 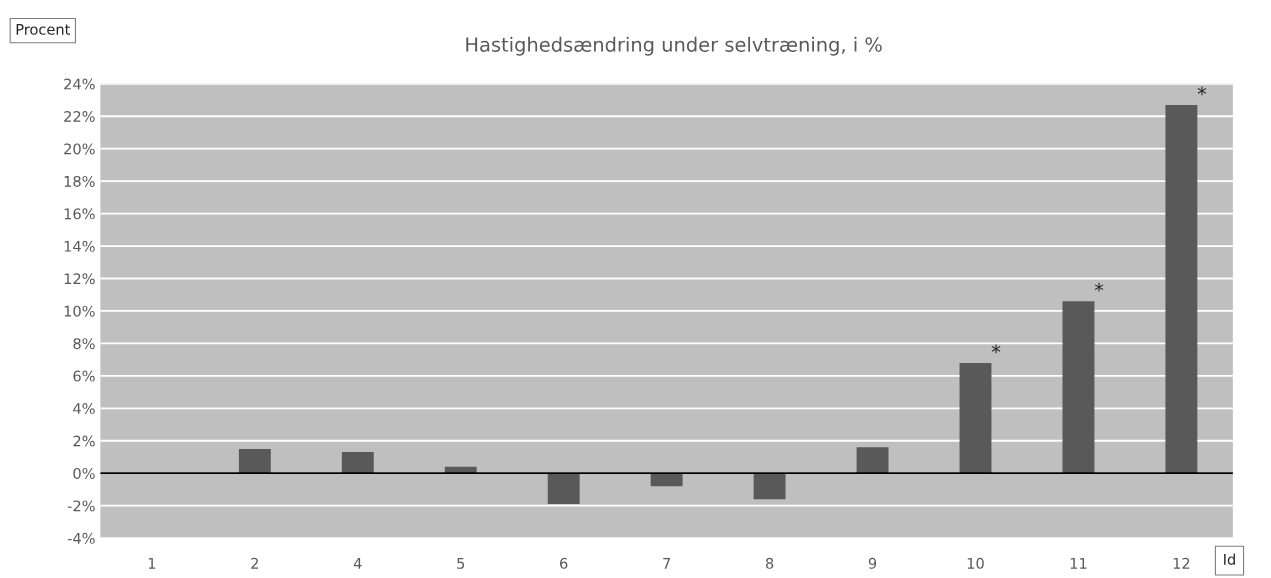 What do you see at coordinates (667, 563) in the screenshot?
I see `x-tick-label: 7` at bounding box center [667, 563].